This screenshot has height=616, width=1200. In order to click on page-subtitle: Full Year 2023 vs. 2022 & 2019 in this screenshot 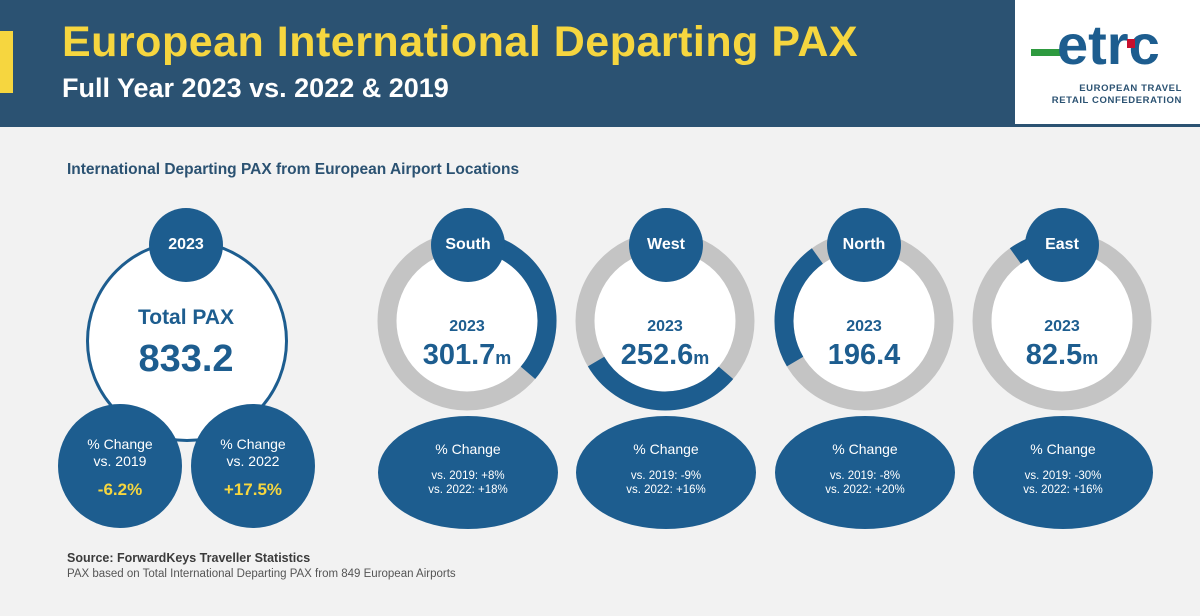, I will do `click(255, 88)`.